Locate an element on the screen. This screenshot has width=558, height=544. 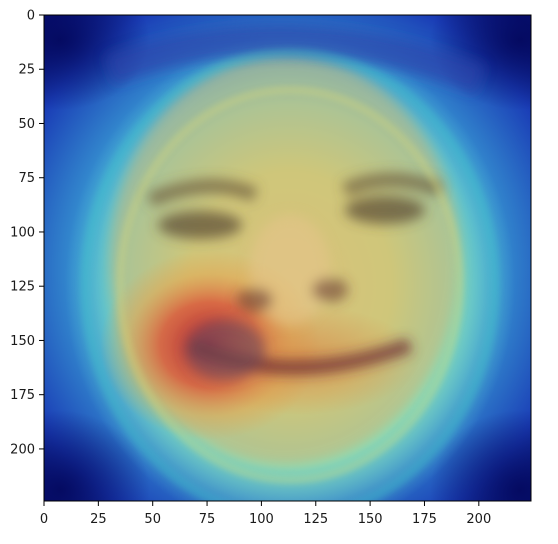
y-axis: 0 25 50 75 100 125 150 175 200 is located at coordinates (27, 233).